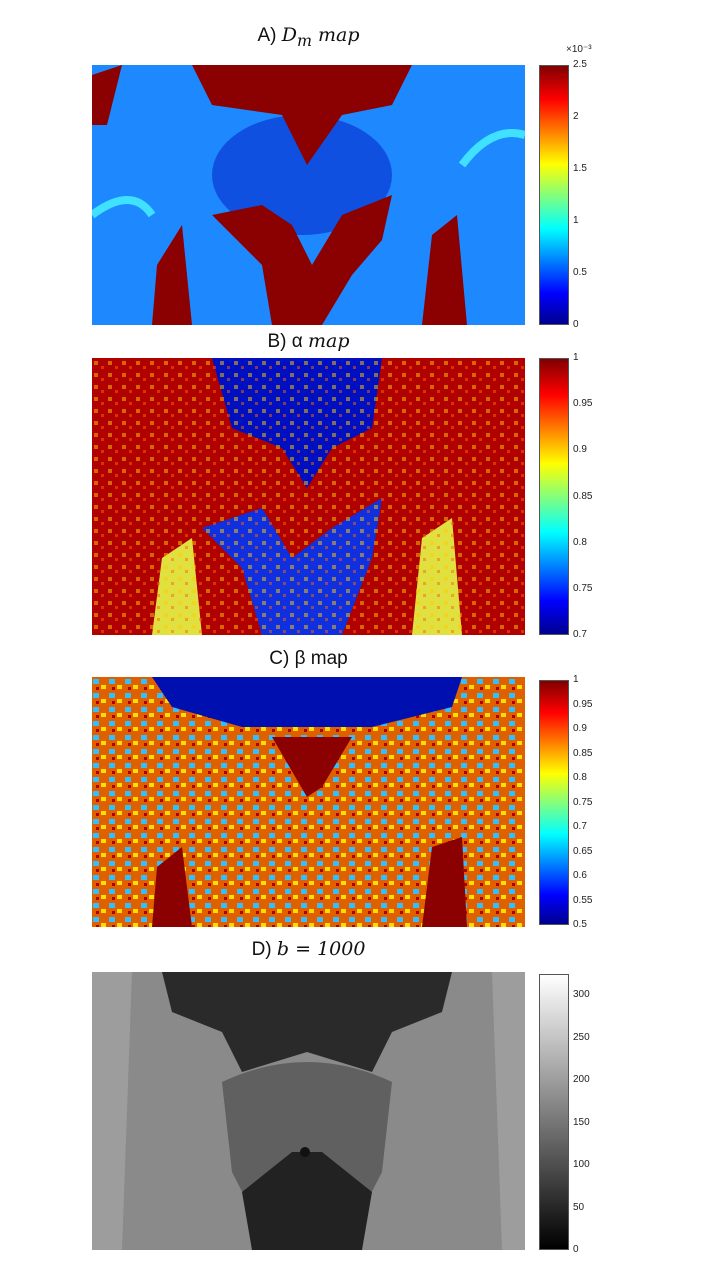  What do you see at coordinates (308, 37) in the screenshot?
I see `panel-a-title: A) Dm map` at bounding box center [308, 37].